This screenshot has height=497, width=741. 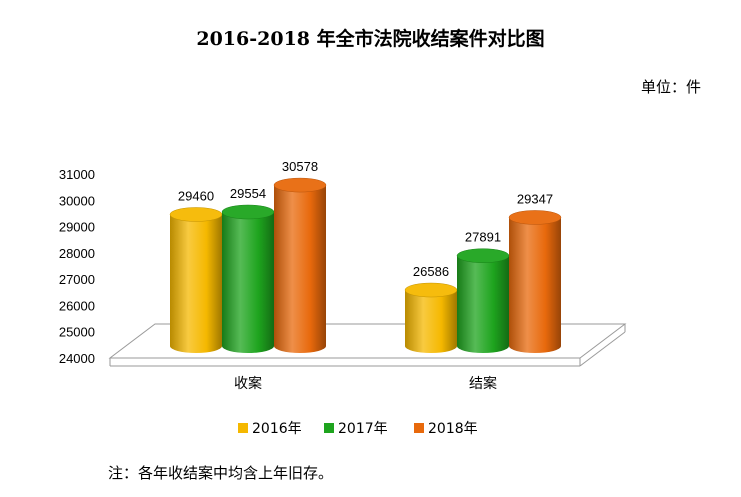 I want to click on y-tick-label: 28000, so click(x=77, y=253).